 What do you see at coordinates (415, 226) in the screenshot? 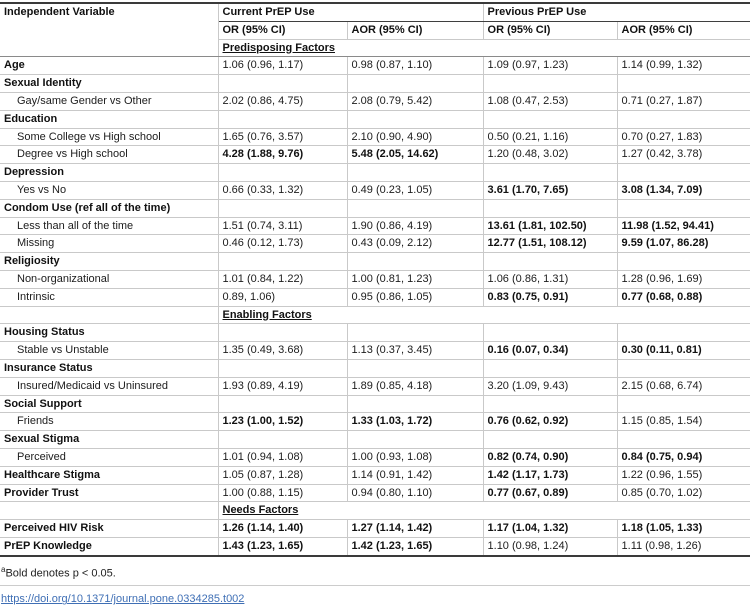
I see `value-cell: 1.90 (0.86, 4.19)` at bounding box center [415, 226].